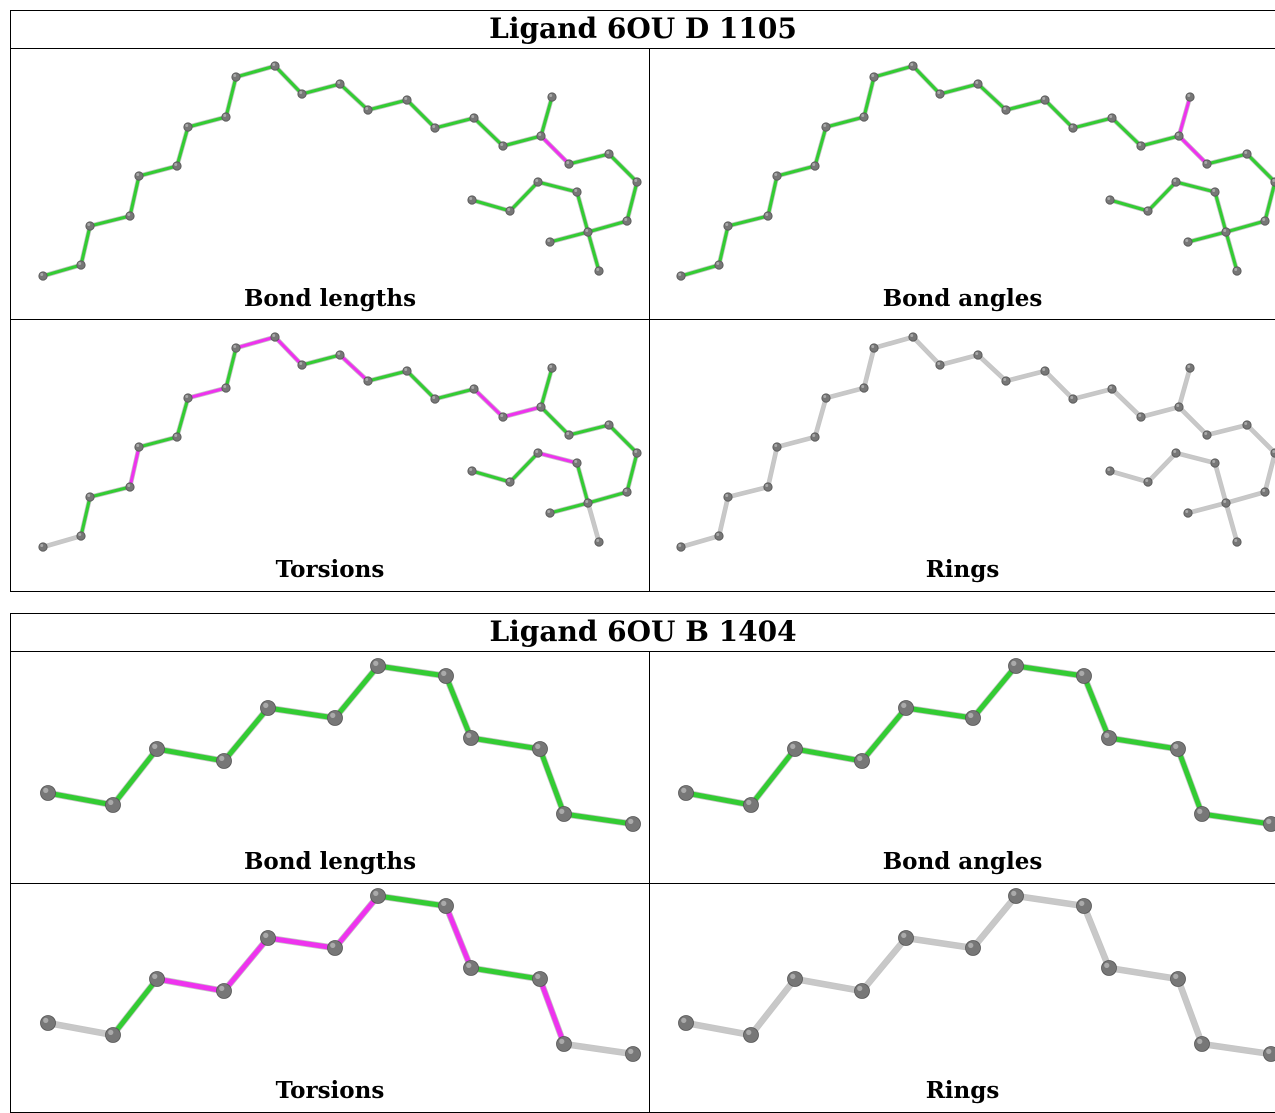 This screenshot has height=1113, width=1275. What do you see at coordinates (330, 767) in the screenshot?
I see `panel-bond-lengths: Bond lengths` at bounding box center [330, 767].